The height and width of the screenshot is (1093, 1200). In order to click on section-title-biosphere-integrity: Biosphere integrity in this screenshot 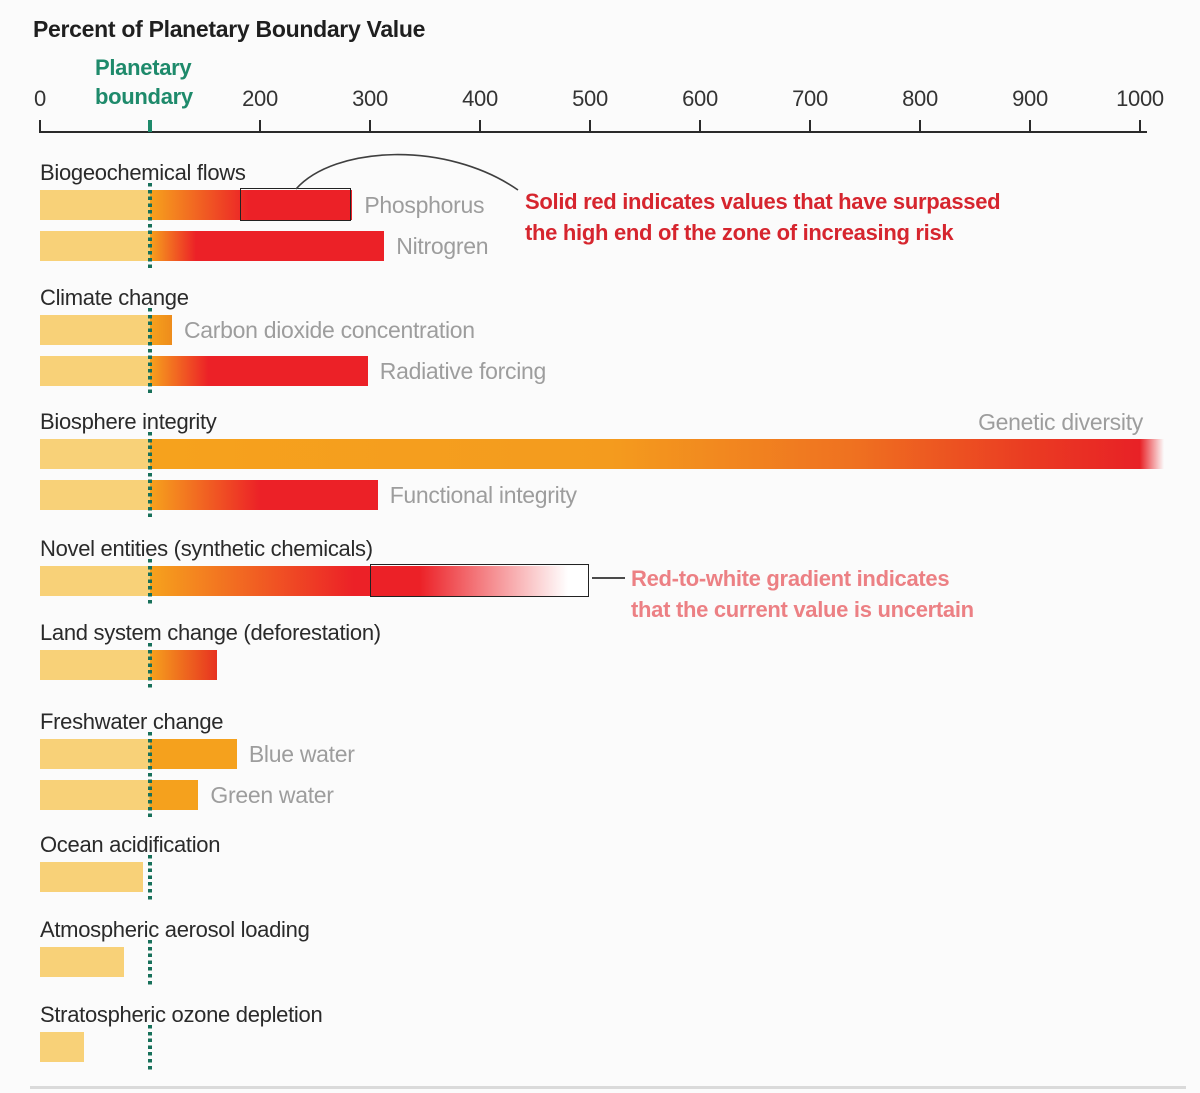, I will do `click(128, 421)`.